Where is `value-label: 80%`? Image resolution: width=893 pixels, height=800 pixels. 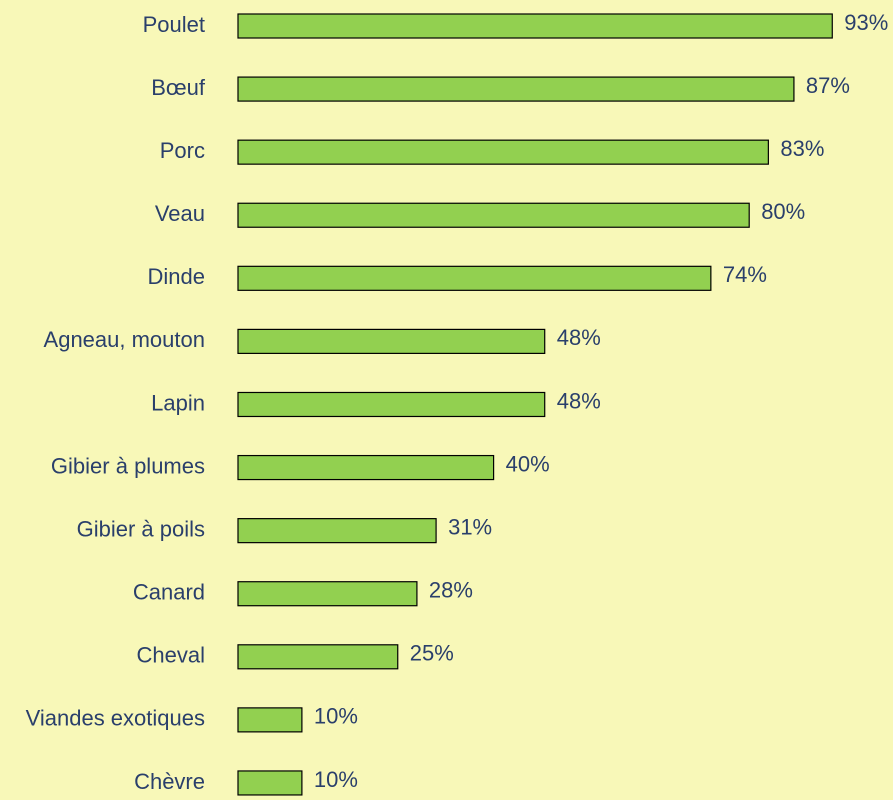 value-label: 80% is located at coordinates (783, 211).